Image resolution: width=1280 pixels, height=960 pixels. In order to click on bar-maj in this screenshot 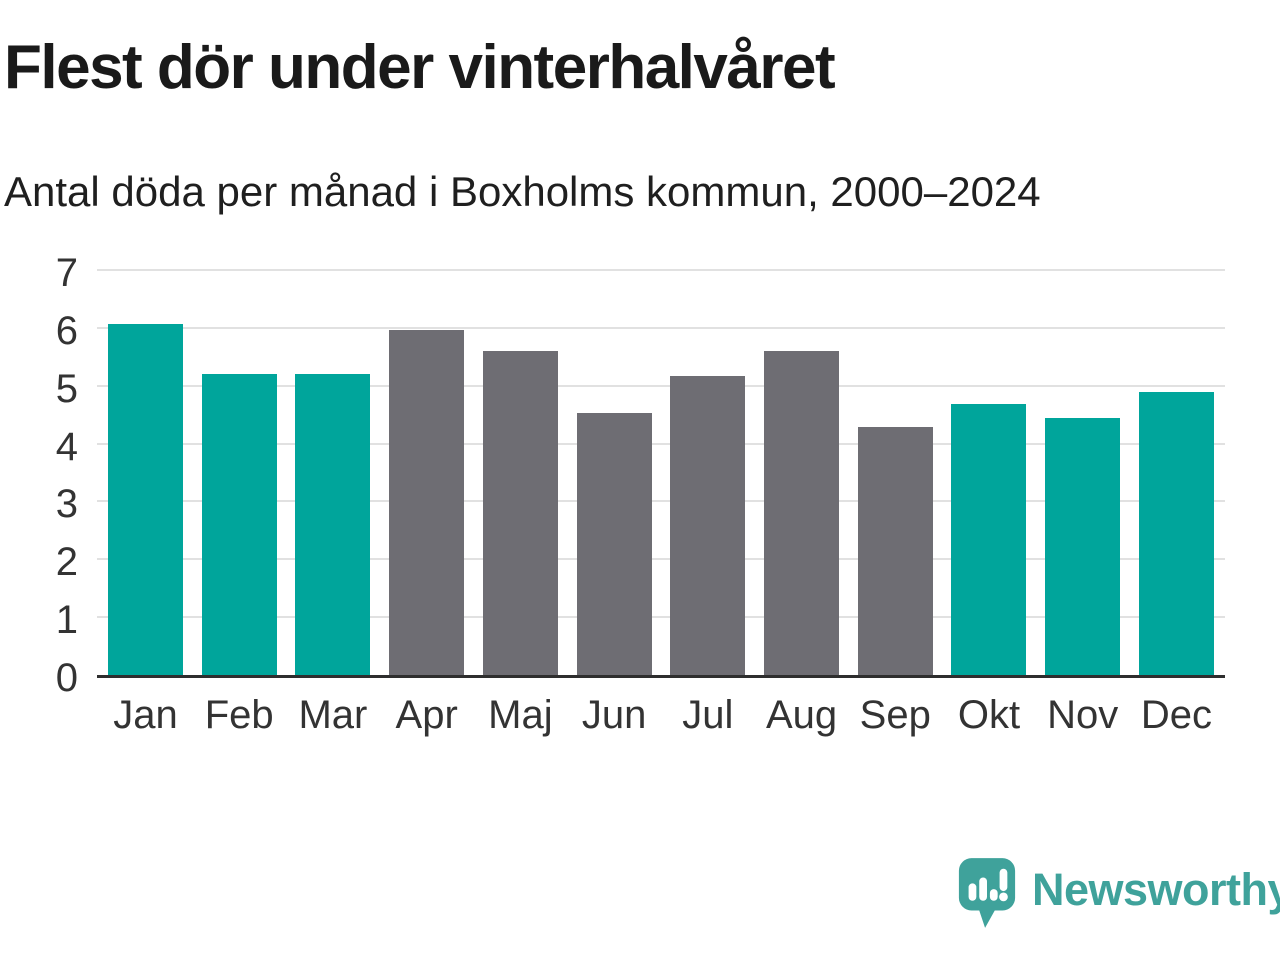, I will do `click(520, 513)`.